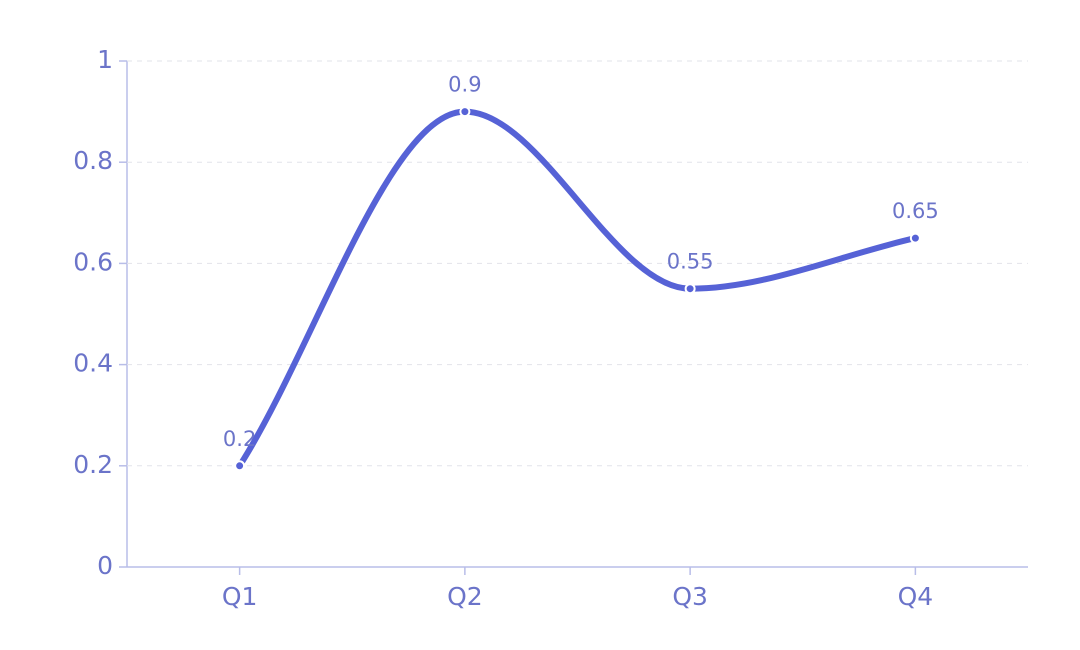  What do you see at coordinates (93, 363) in the screenshot?
I see `y-tick-label: 0.4` at bounding box center [93, 363].